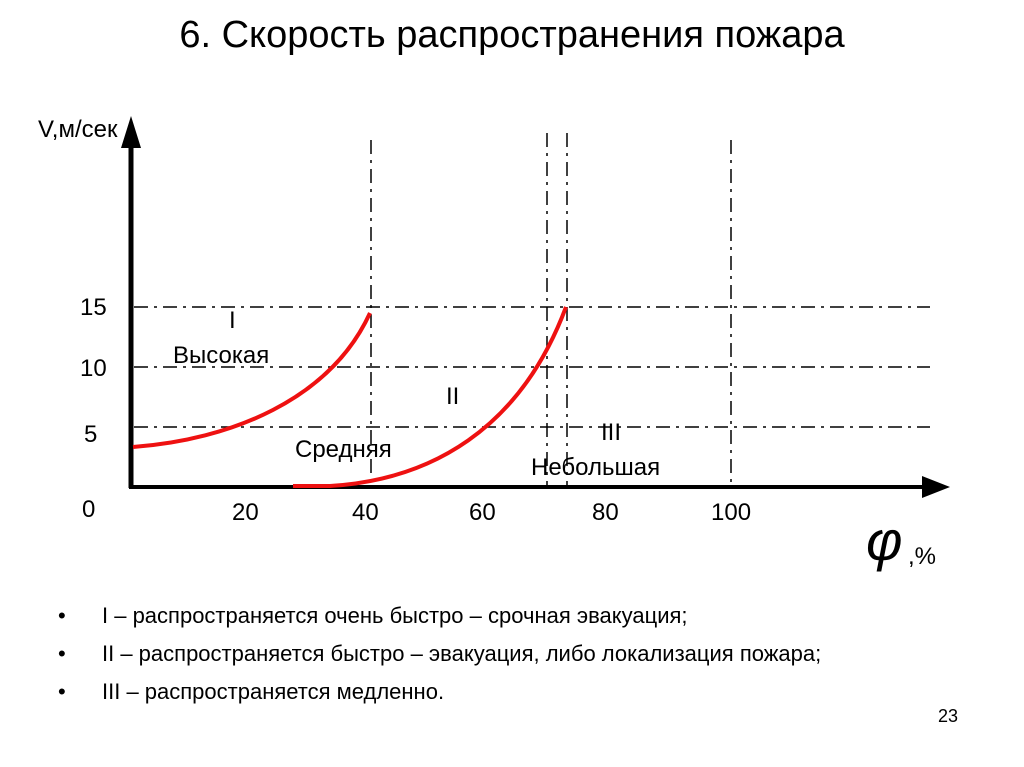 This screenshot has width=1024, height=767. What do you see at coordinates (936, 487) in the screenshot?
I see `x-axis-arrow-icon` at bounding box center [936, 487].